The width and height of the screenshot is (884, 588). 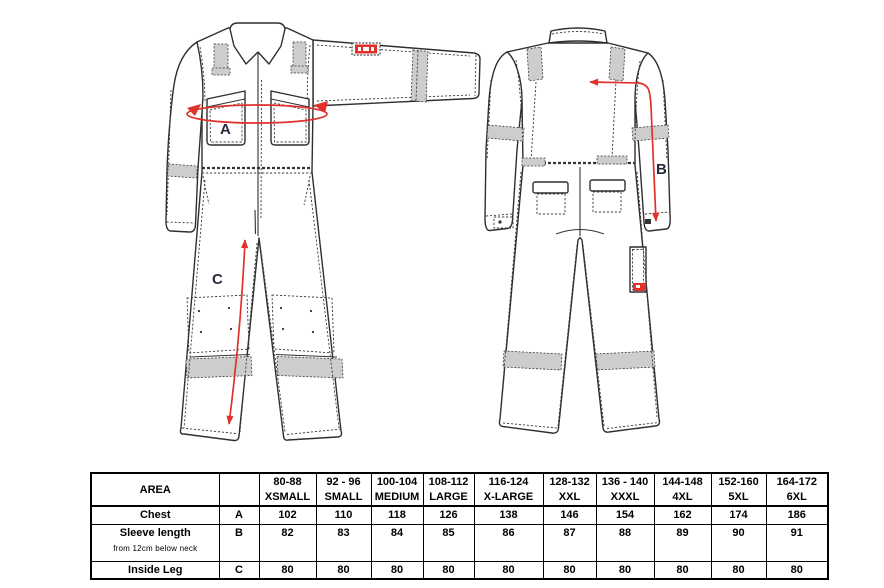 I want to click on size-header-cell: 164-172 6XL, so click(x=797, y=489).